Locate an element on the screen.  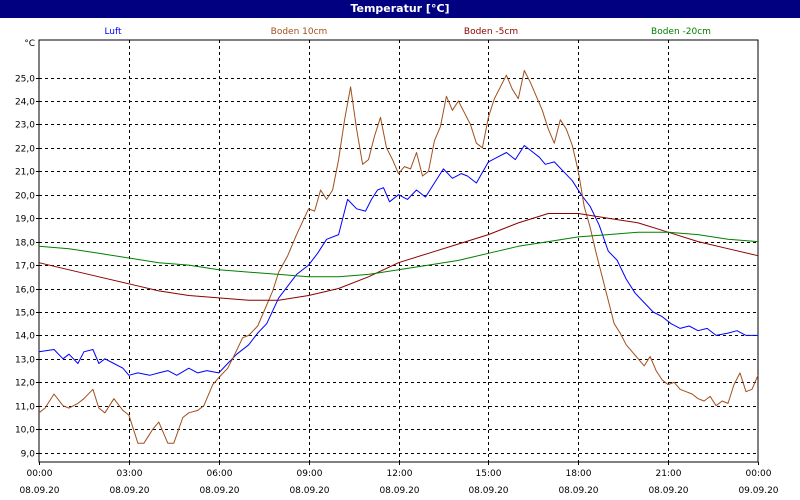
y-tick-label: 19,0 is located at coordinates (25, 220).